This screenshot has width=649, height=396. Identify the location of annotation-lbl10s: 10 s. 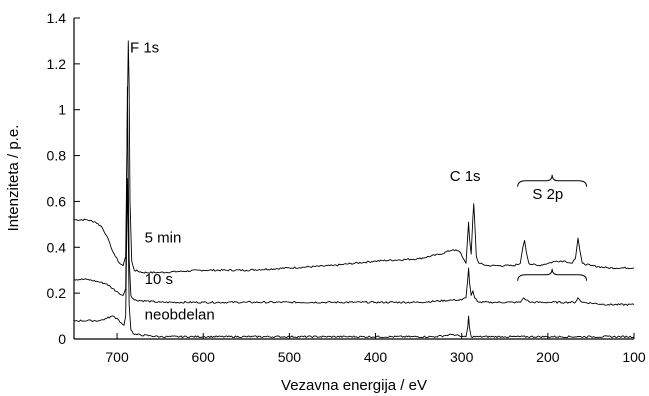
(159, 279).